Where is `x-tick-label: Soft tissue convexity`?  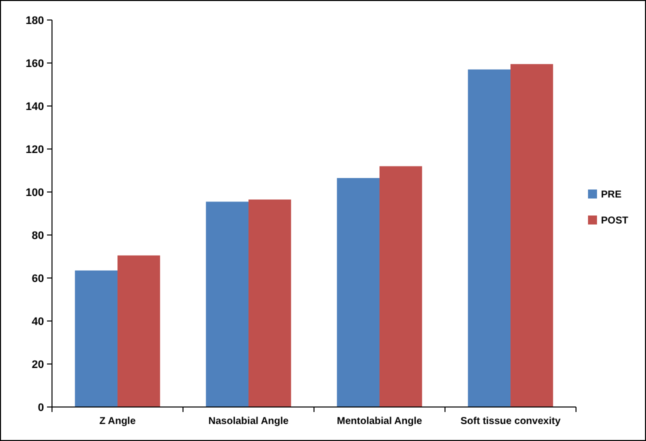
x-tick-label: Soft tissue convexity is located at coordinates (510, 421).